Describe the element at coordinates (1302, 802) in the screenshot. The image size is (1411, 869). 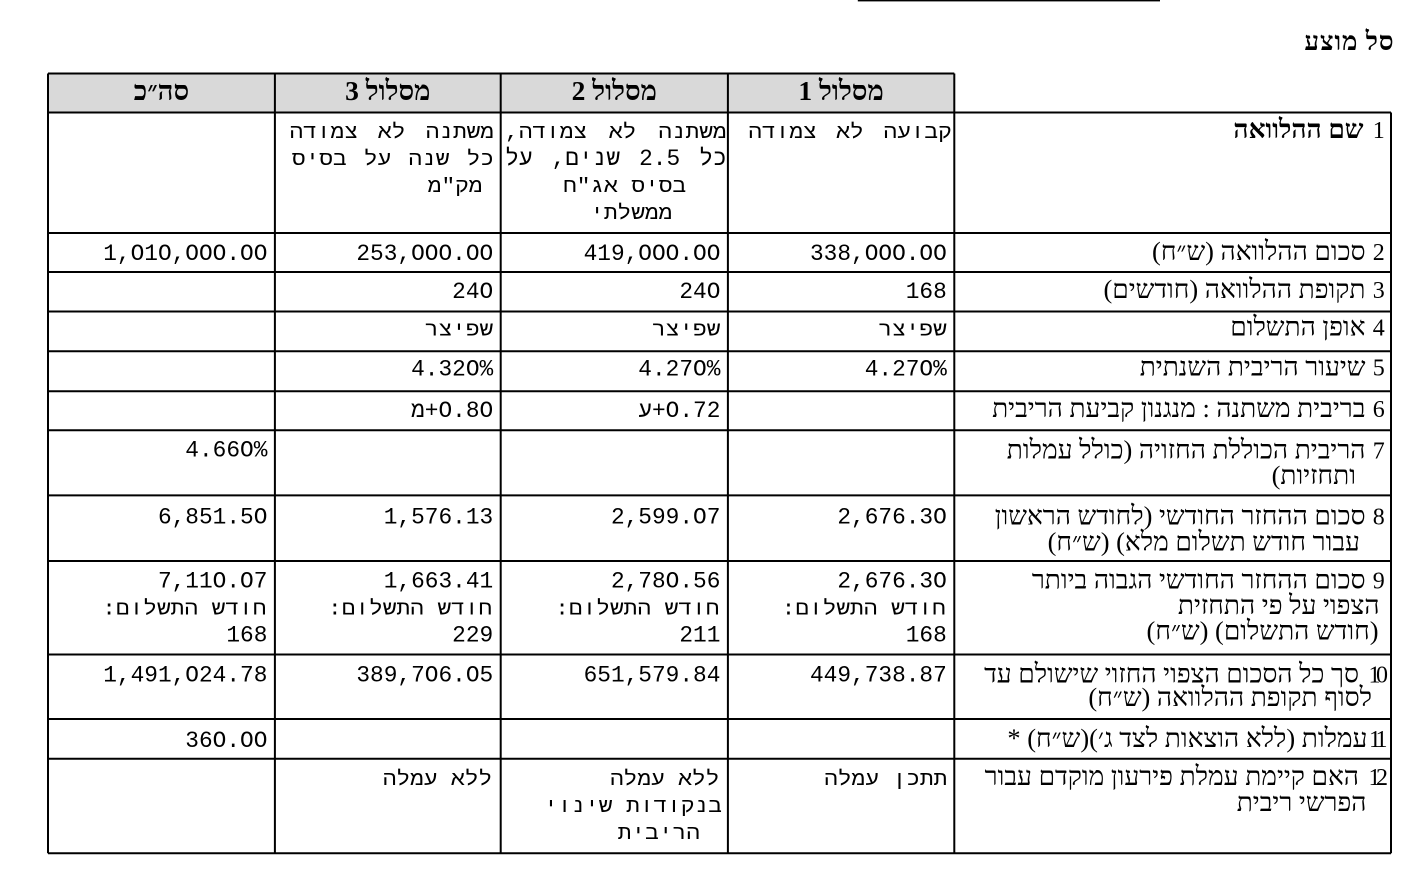
I see `svg-text: תיביר ישרפה` at that location.